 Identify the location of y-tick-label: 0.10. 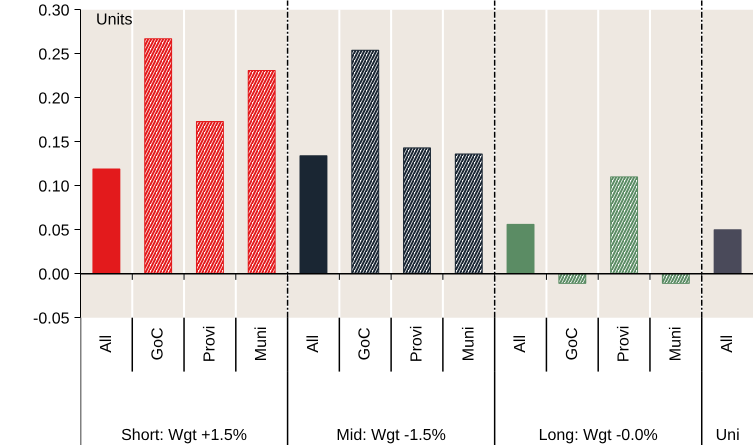
(54, 187).